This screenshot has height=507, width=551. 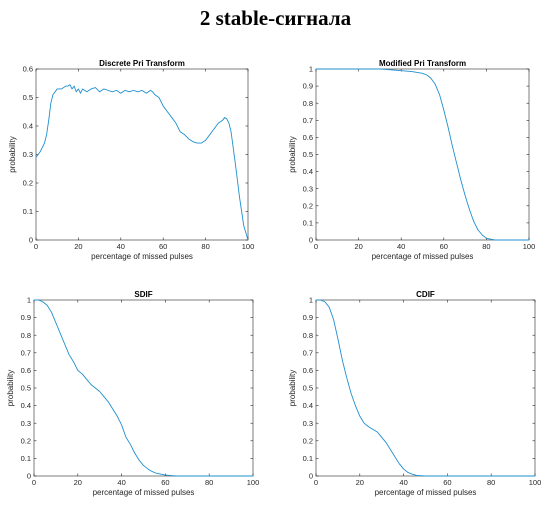 What do you see at coordinates (422, 63) in the screenshot?
I see `chart-title: Modified Pri Transform` at bounding box center [422, 63].